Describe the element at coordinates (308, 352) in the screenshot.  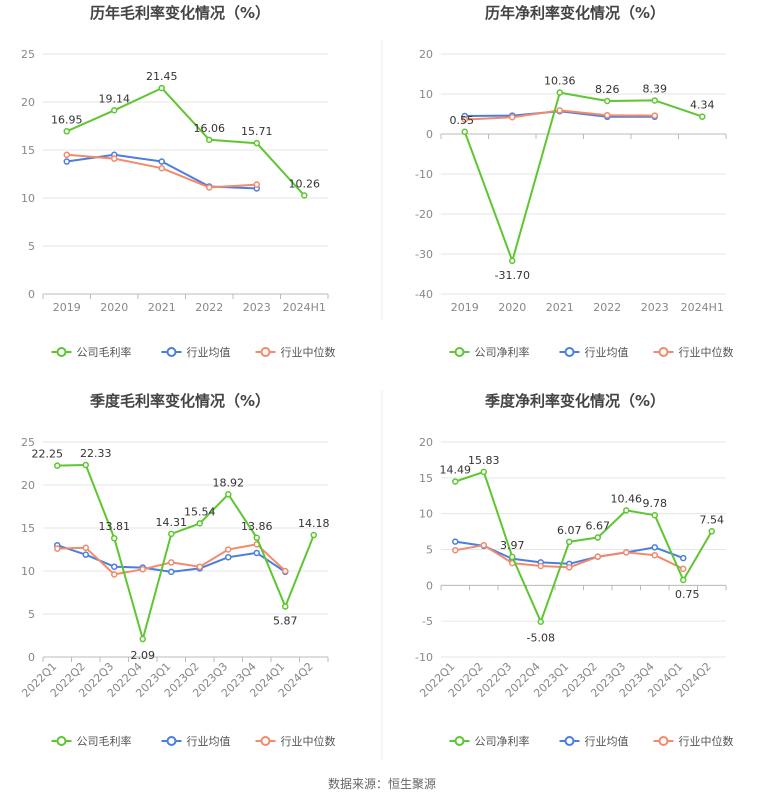
I see `annual-gross-legend-industry-median-label: 行业中位数` at that location.